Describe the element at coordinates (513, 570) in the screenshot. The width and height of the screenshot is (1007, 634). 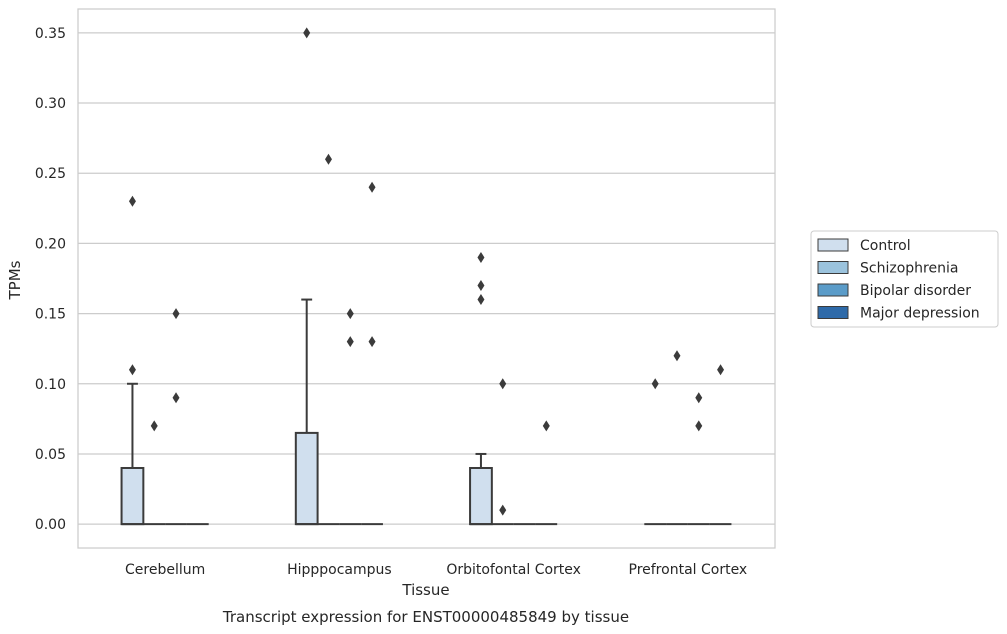
I see `x-tick-label: Orbitofontal Cortex` at that location.